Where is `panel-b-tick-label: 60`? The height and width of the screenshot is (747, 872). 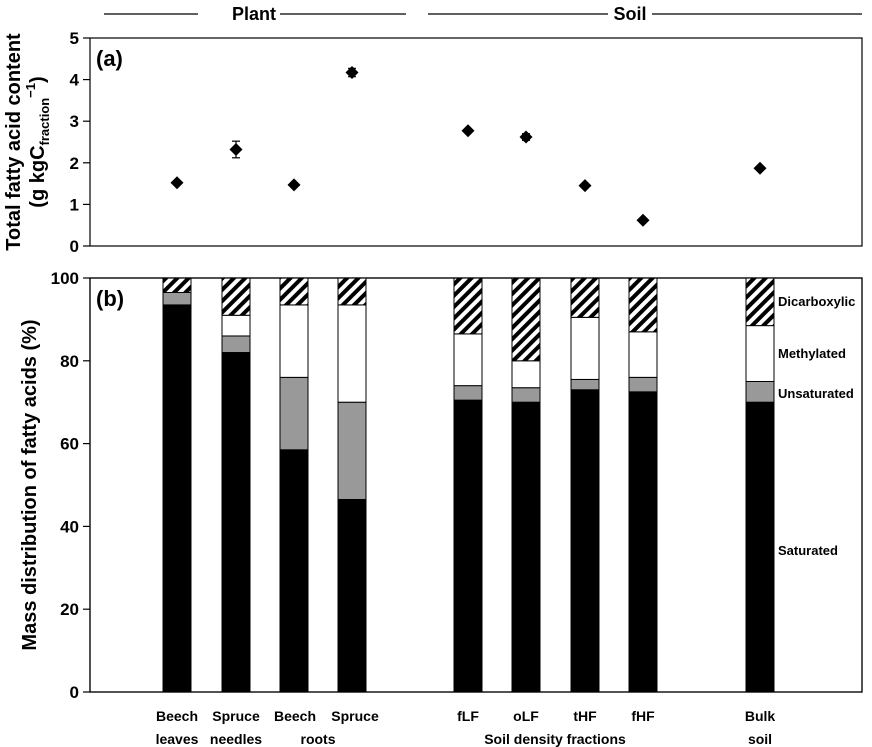
panel-b-tick-label: 60 is located at coordinates (69, 444).